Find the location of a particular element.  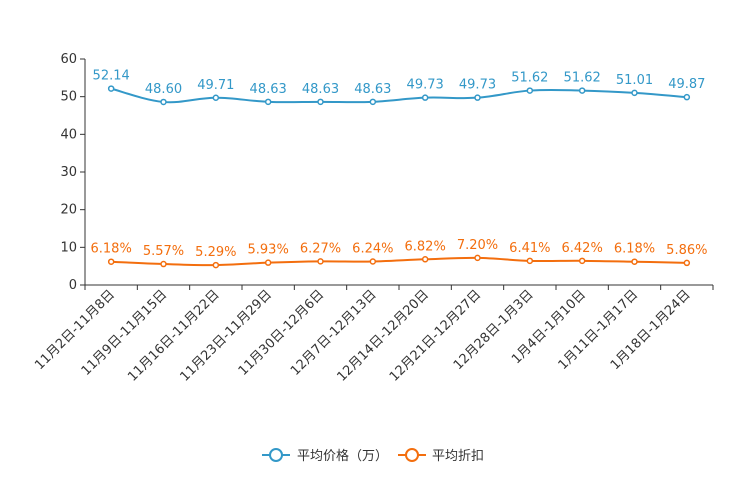

y-tick-label: 20 is located at coordinates (68, 210).